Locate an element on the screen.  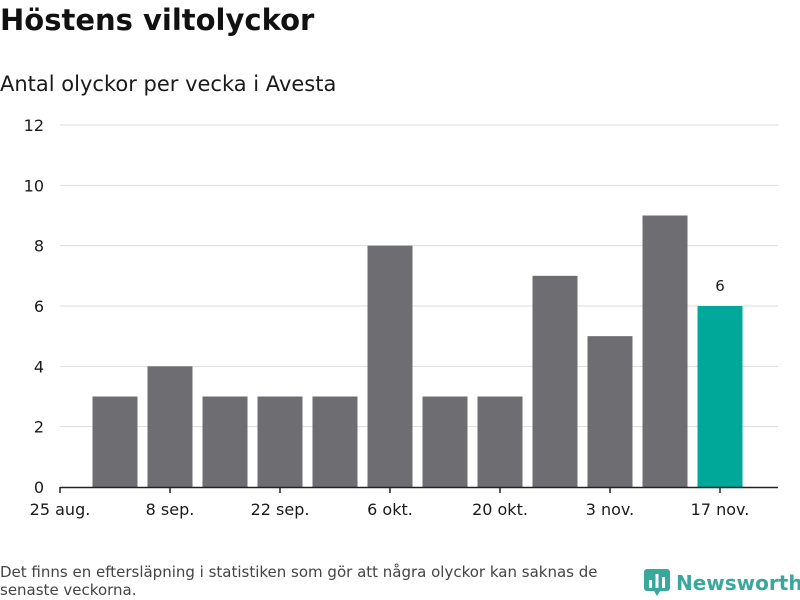
data-labels: 6 is located at coordinates (720, 286).